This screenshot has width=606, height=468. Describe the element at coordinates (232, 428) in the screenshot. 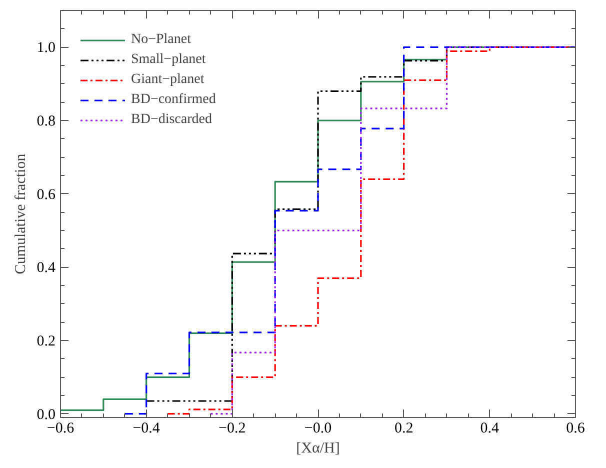

I see `x-tick-label: −0.2` at that location.